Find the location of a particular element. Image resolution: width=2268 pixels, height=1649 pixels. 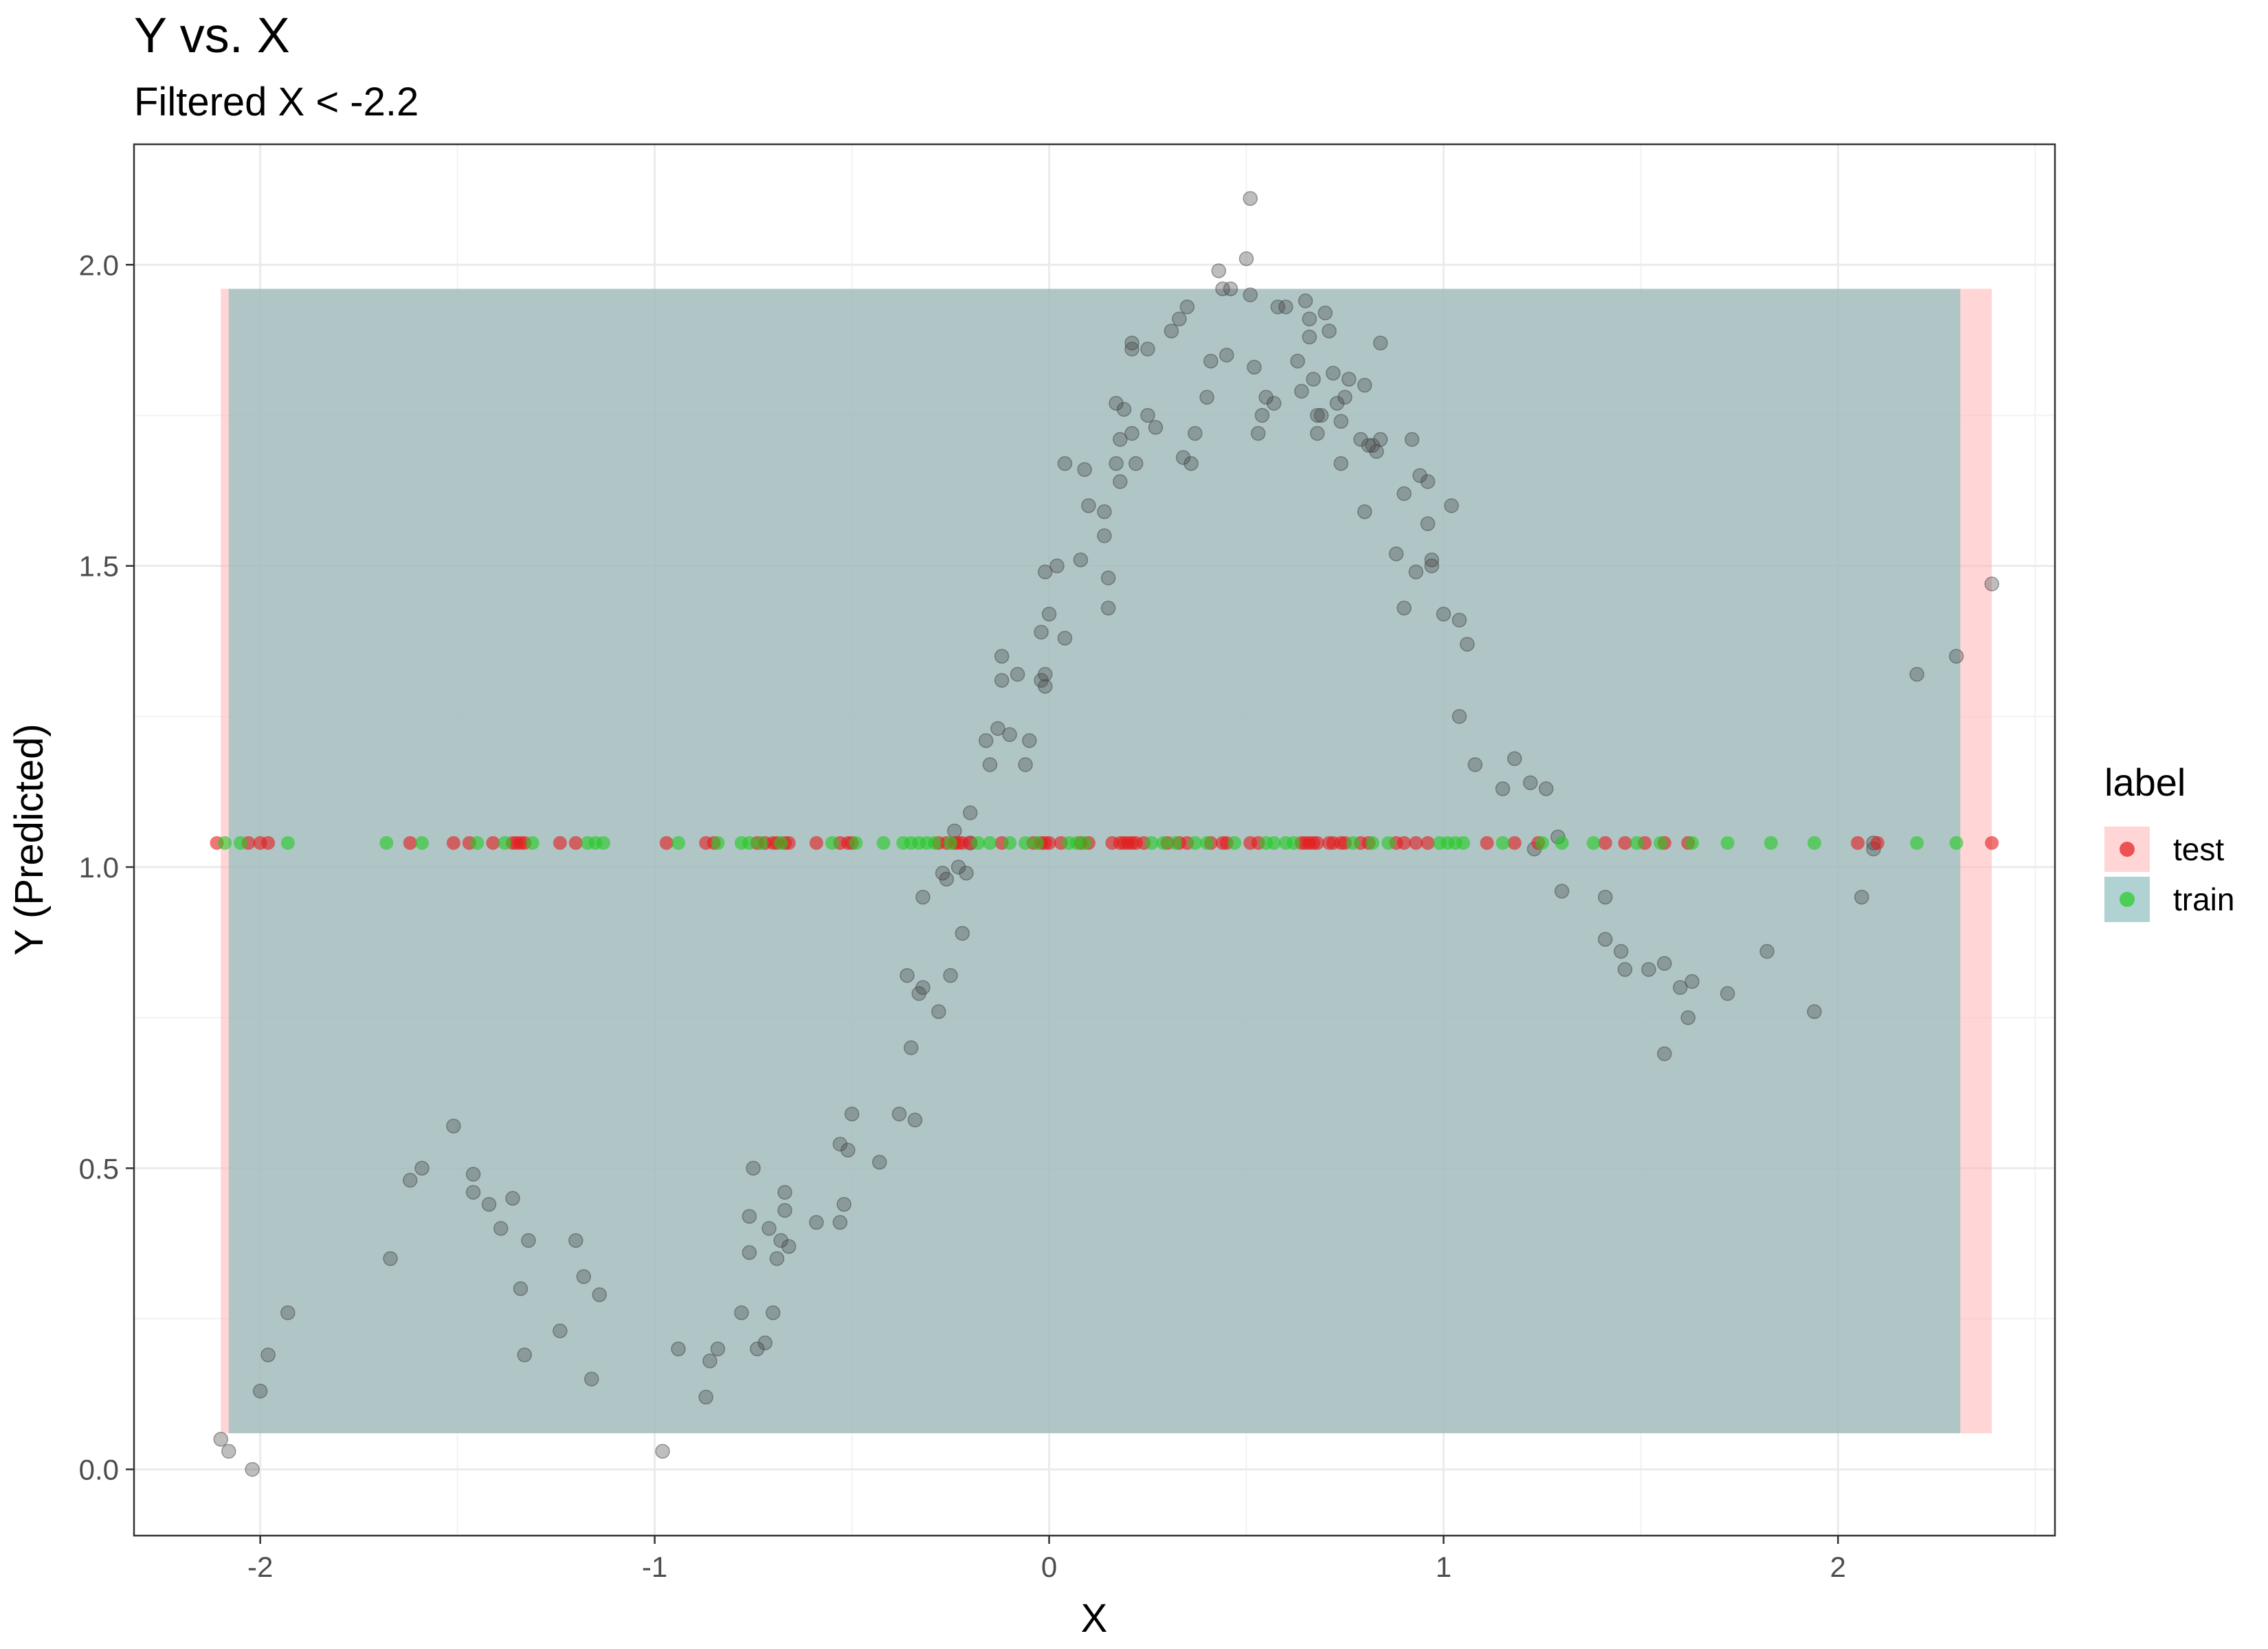

chart-subtitle: Filtered X < -2.2 is located at coordinates (276, 102).